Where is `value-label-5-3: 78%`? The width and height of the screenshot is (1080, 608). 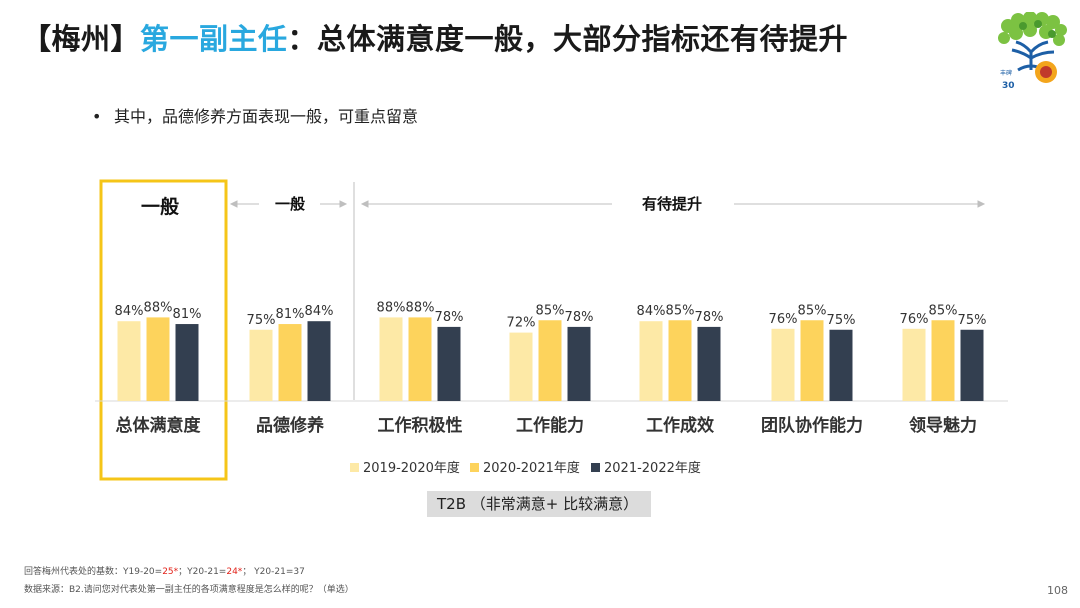
value-label-5-3: 78% is located at coordinates (709, 317).